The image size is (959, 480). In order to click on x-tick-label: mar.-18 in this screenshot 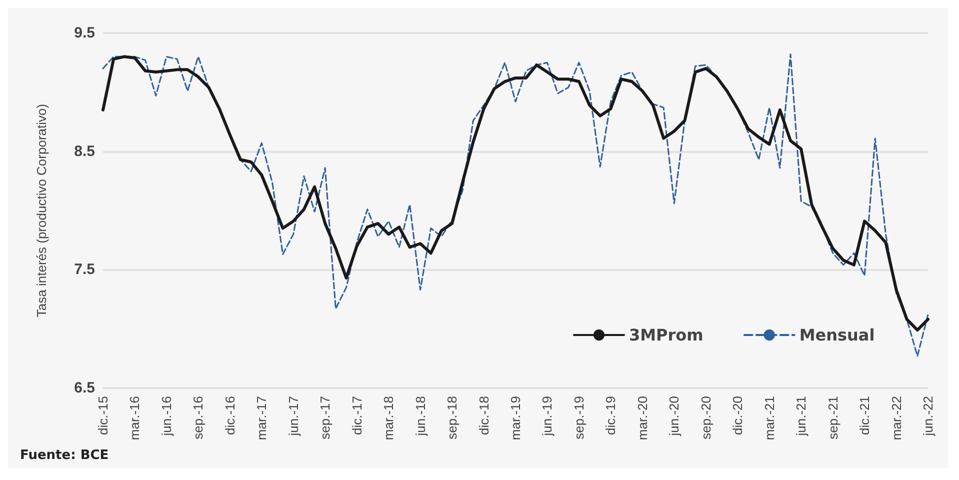, I will do `click(388, 418)`.